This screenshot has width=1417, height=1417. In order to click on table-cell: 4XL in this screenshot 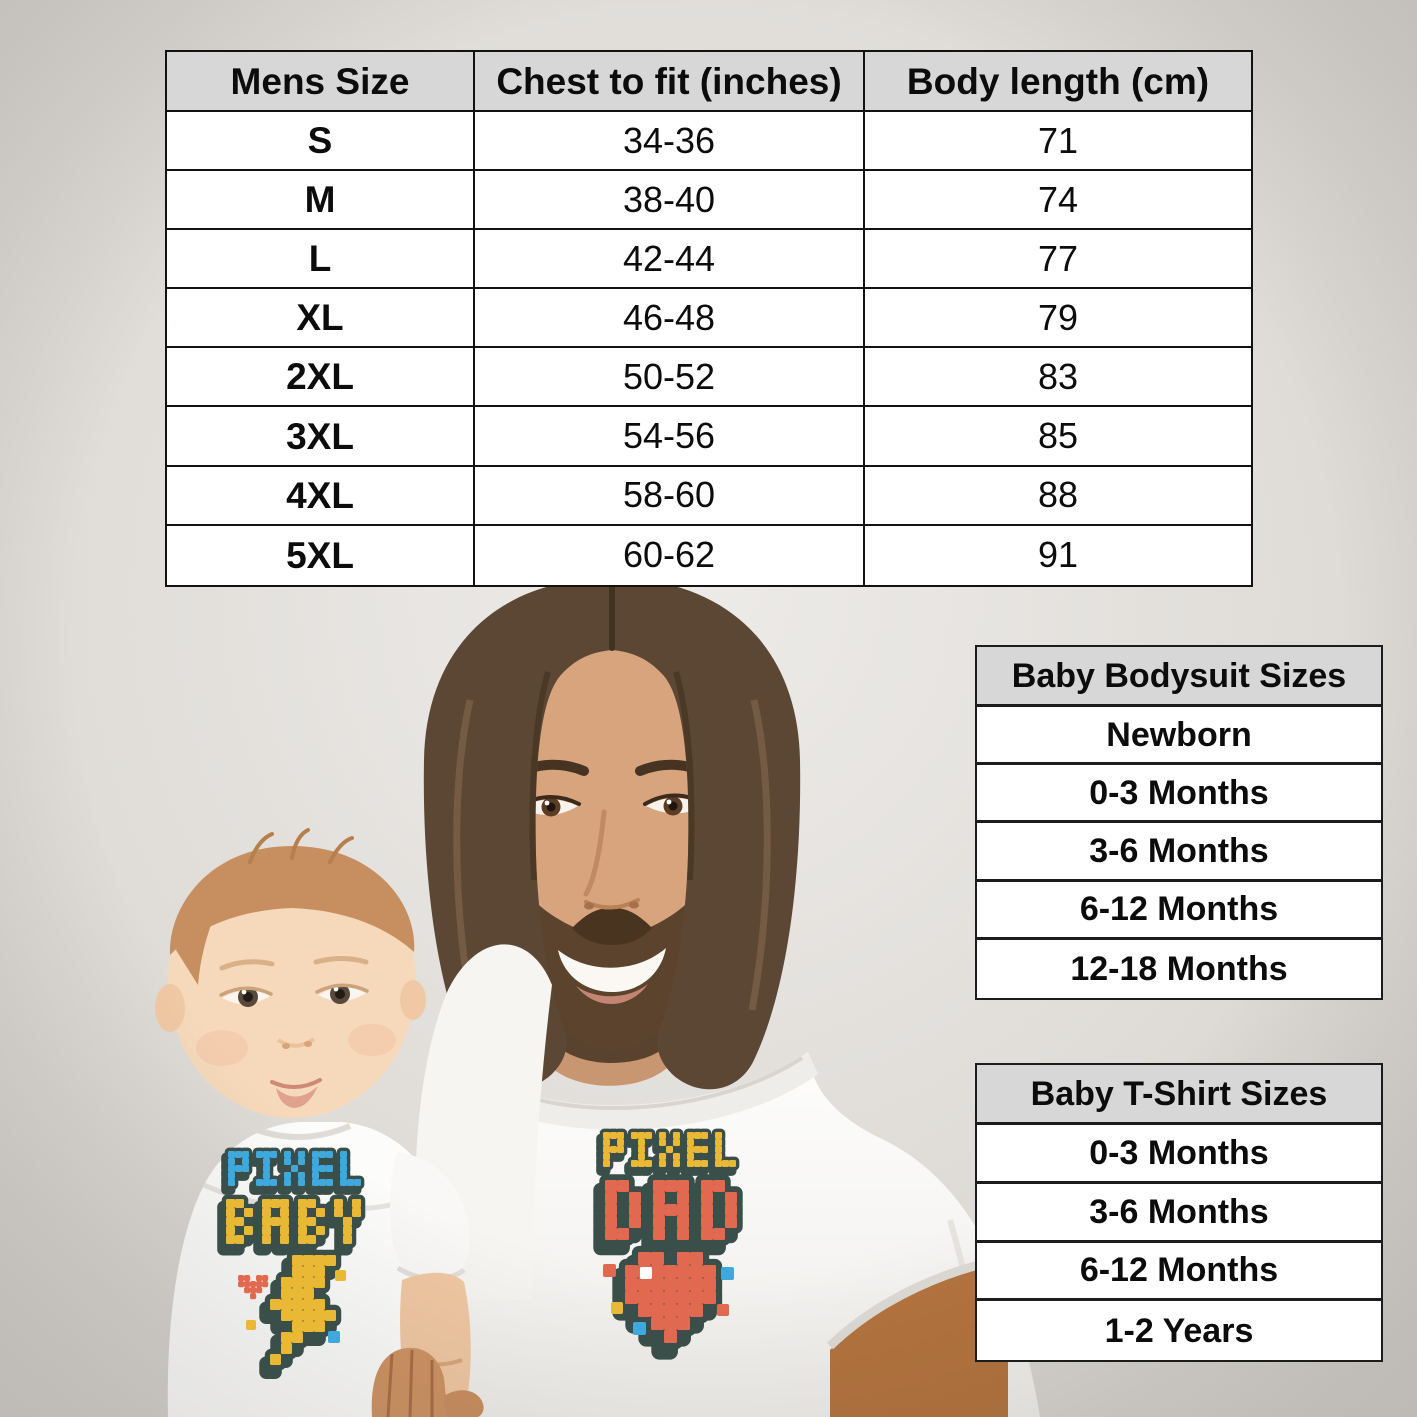, I will do `click(321, 496)`.